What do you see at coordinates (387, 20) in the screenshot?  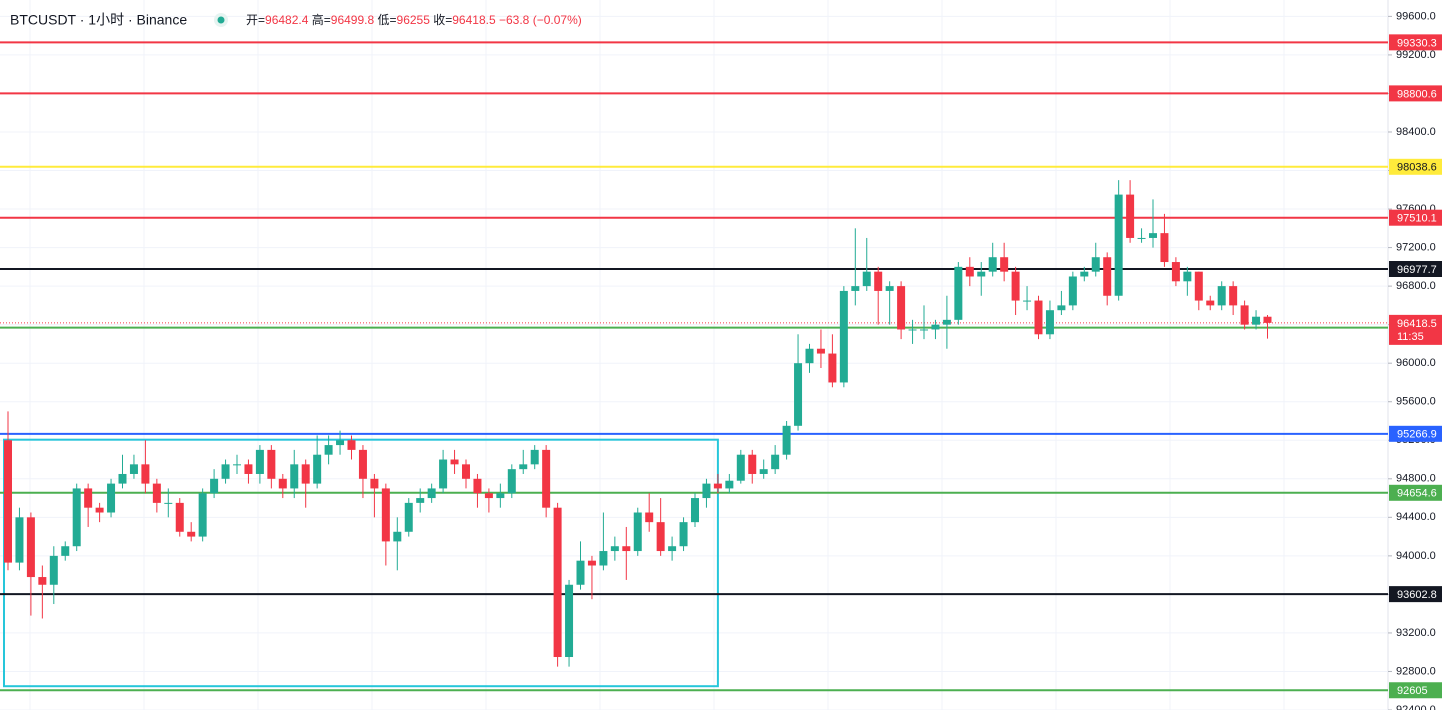 I see `low-label: 低=` at bounding box center [387, 20].